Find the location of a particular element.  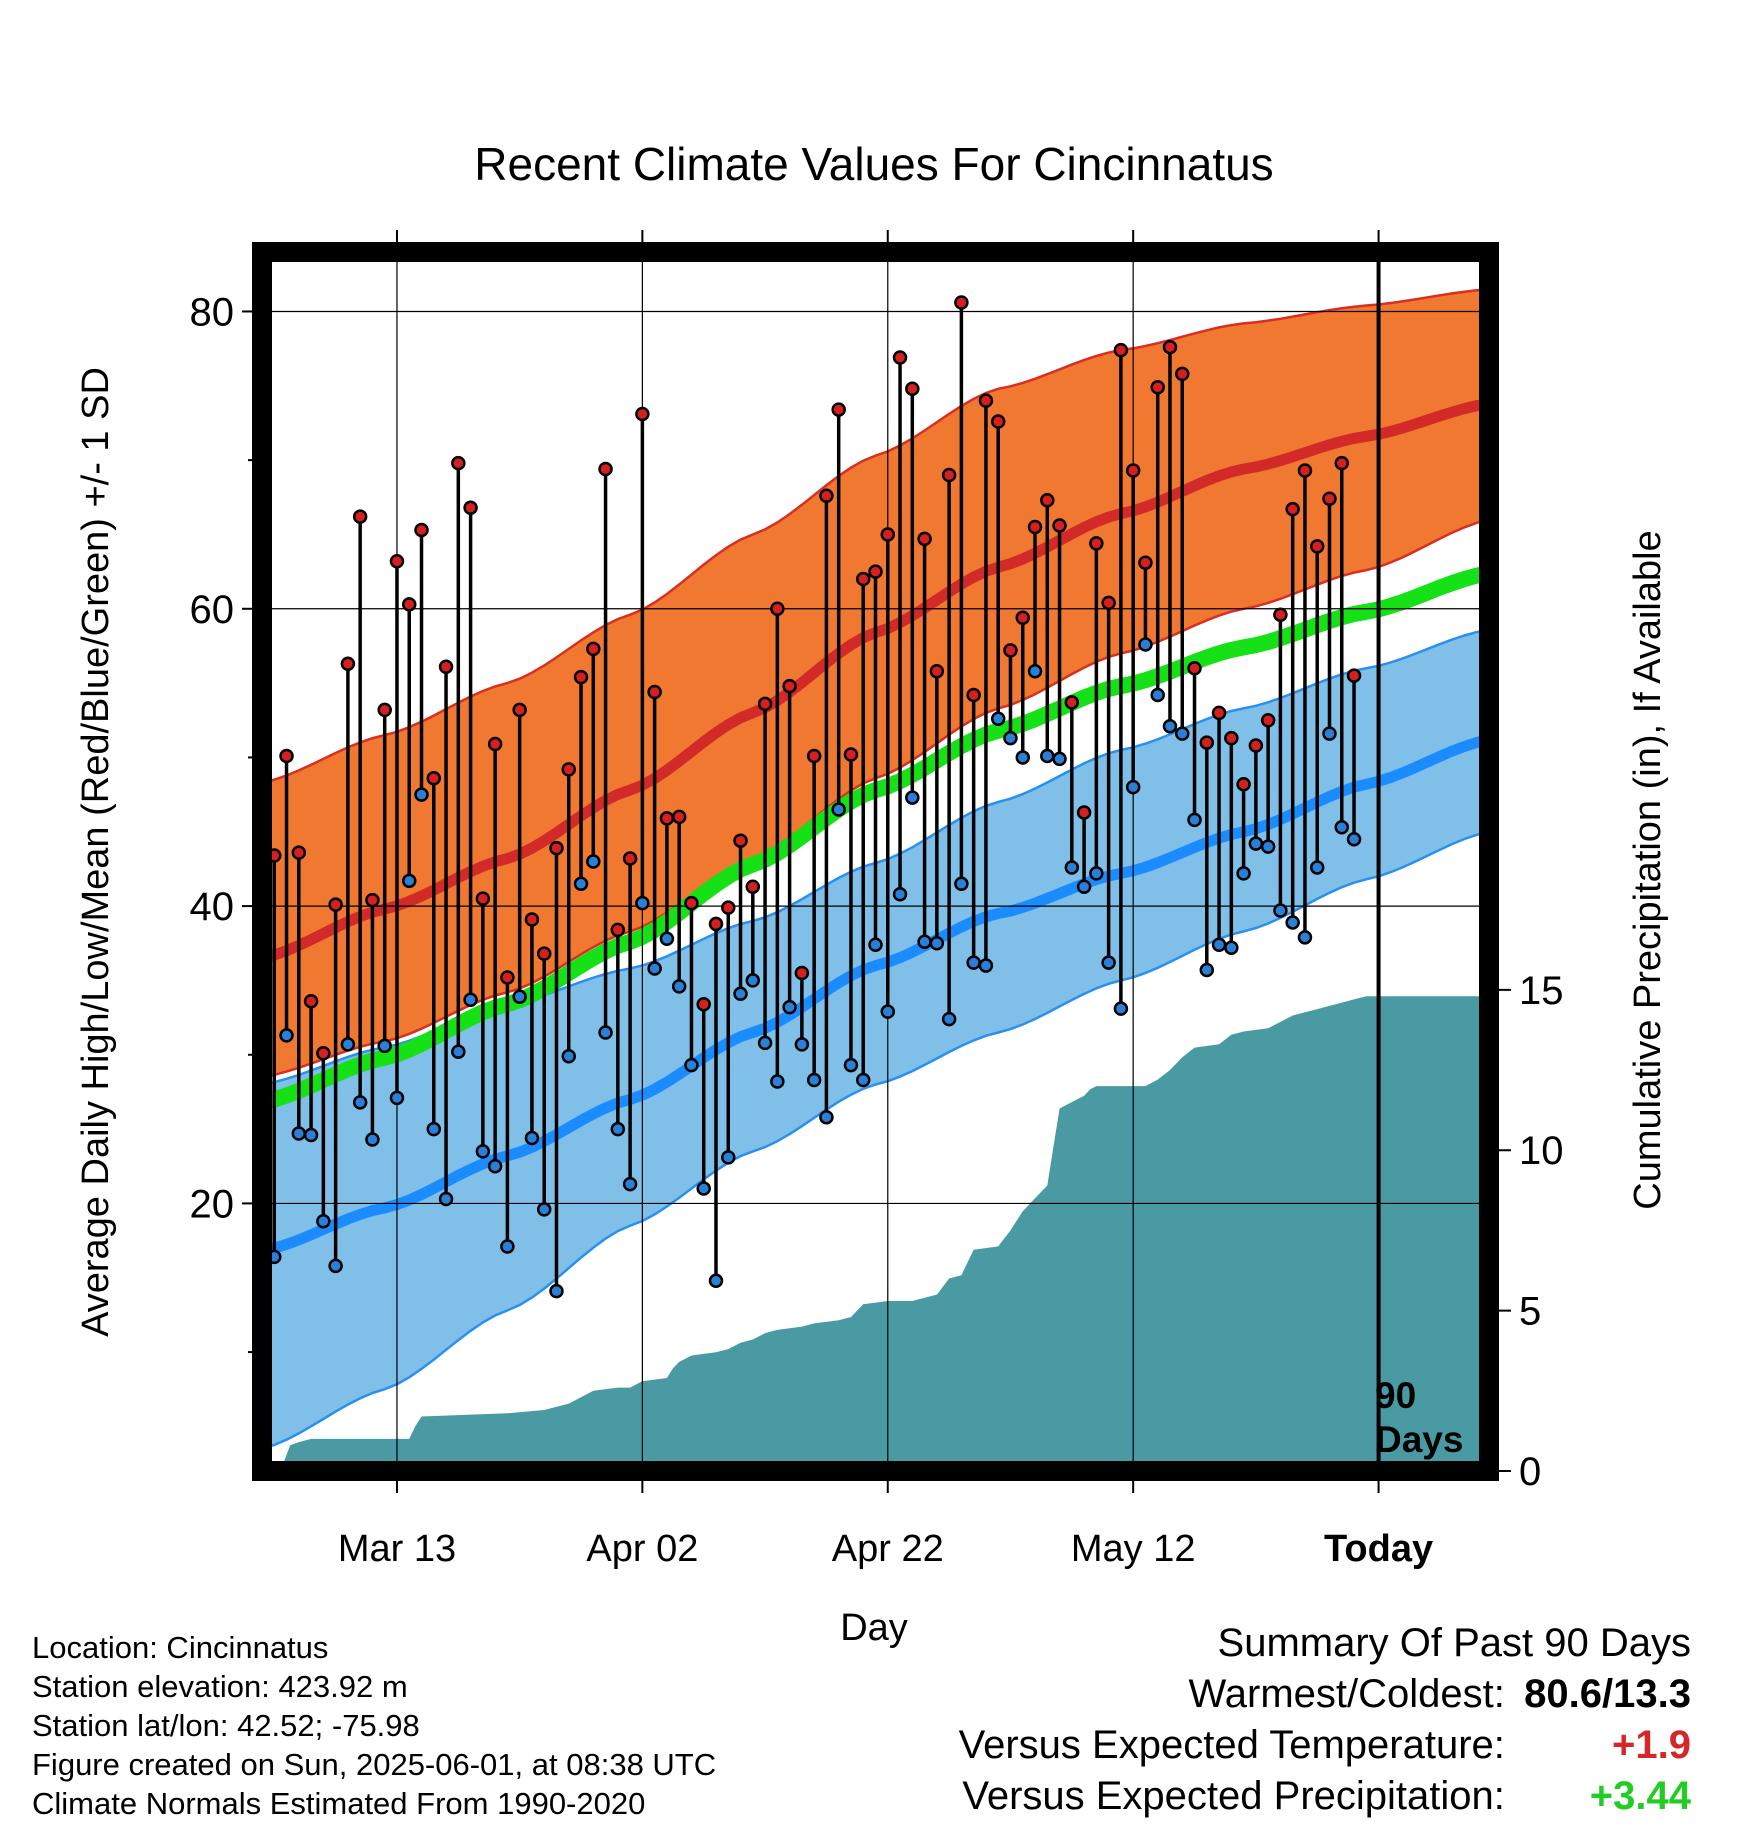

chart-title: Recent Climate Values For Cincinnatus is located at coordinates (873, 164).